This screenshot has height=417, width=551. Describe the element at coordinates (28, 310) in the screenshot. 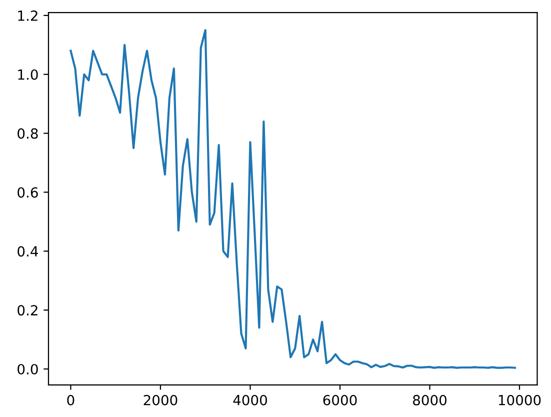

I see `y-tick-label: 0.2` at that location.